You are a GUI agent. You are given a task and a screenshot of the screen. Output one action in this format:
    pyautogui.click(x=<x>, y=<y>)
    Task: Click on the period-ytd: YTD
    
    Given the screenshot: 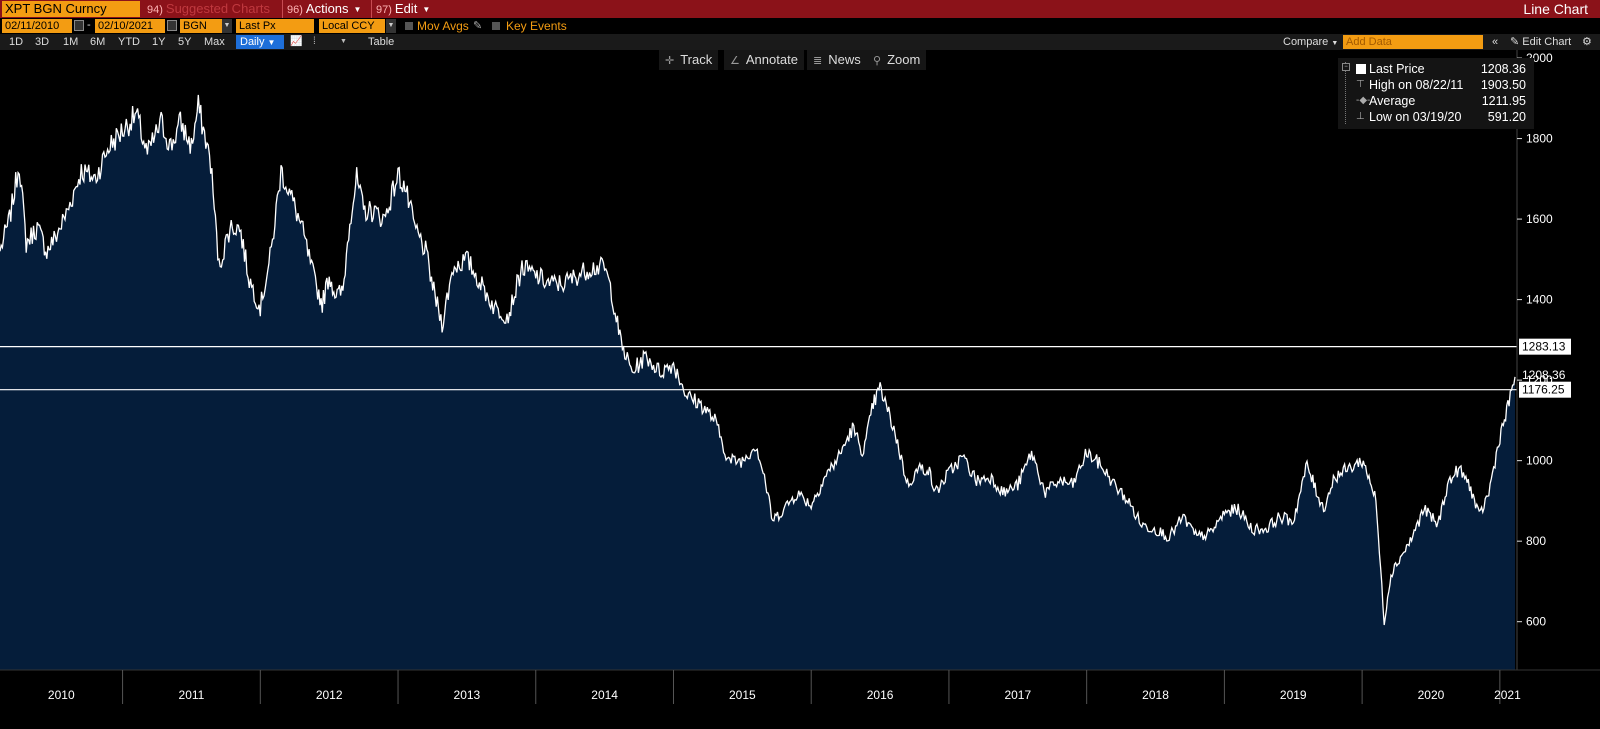 What is the action you would take?
    pyautogui.click(x=129, y=42)
    